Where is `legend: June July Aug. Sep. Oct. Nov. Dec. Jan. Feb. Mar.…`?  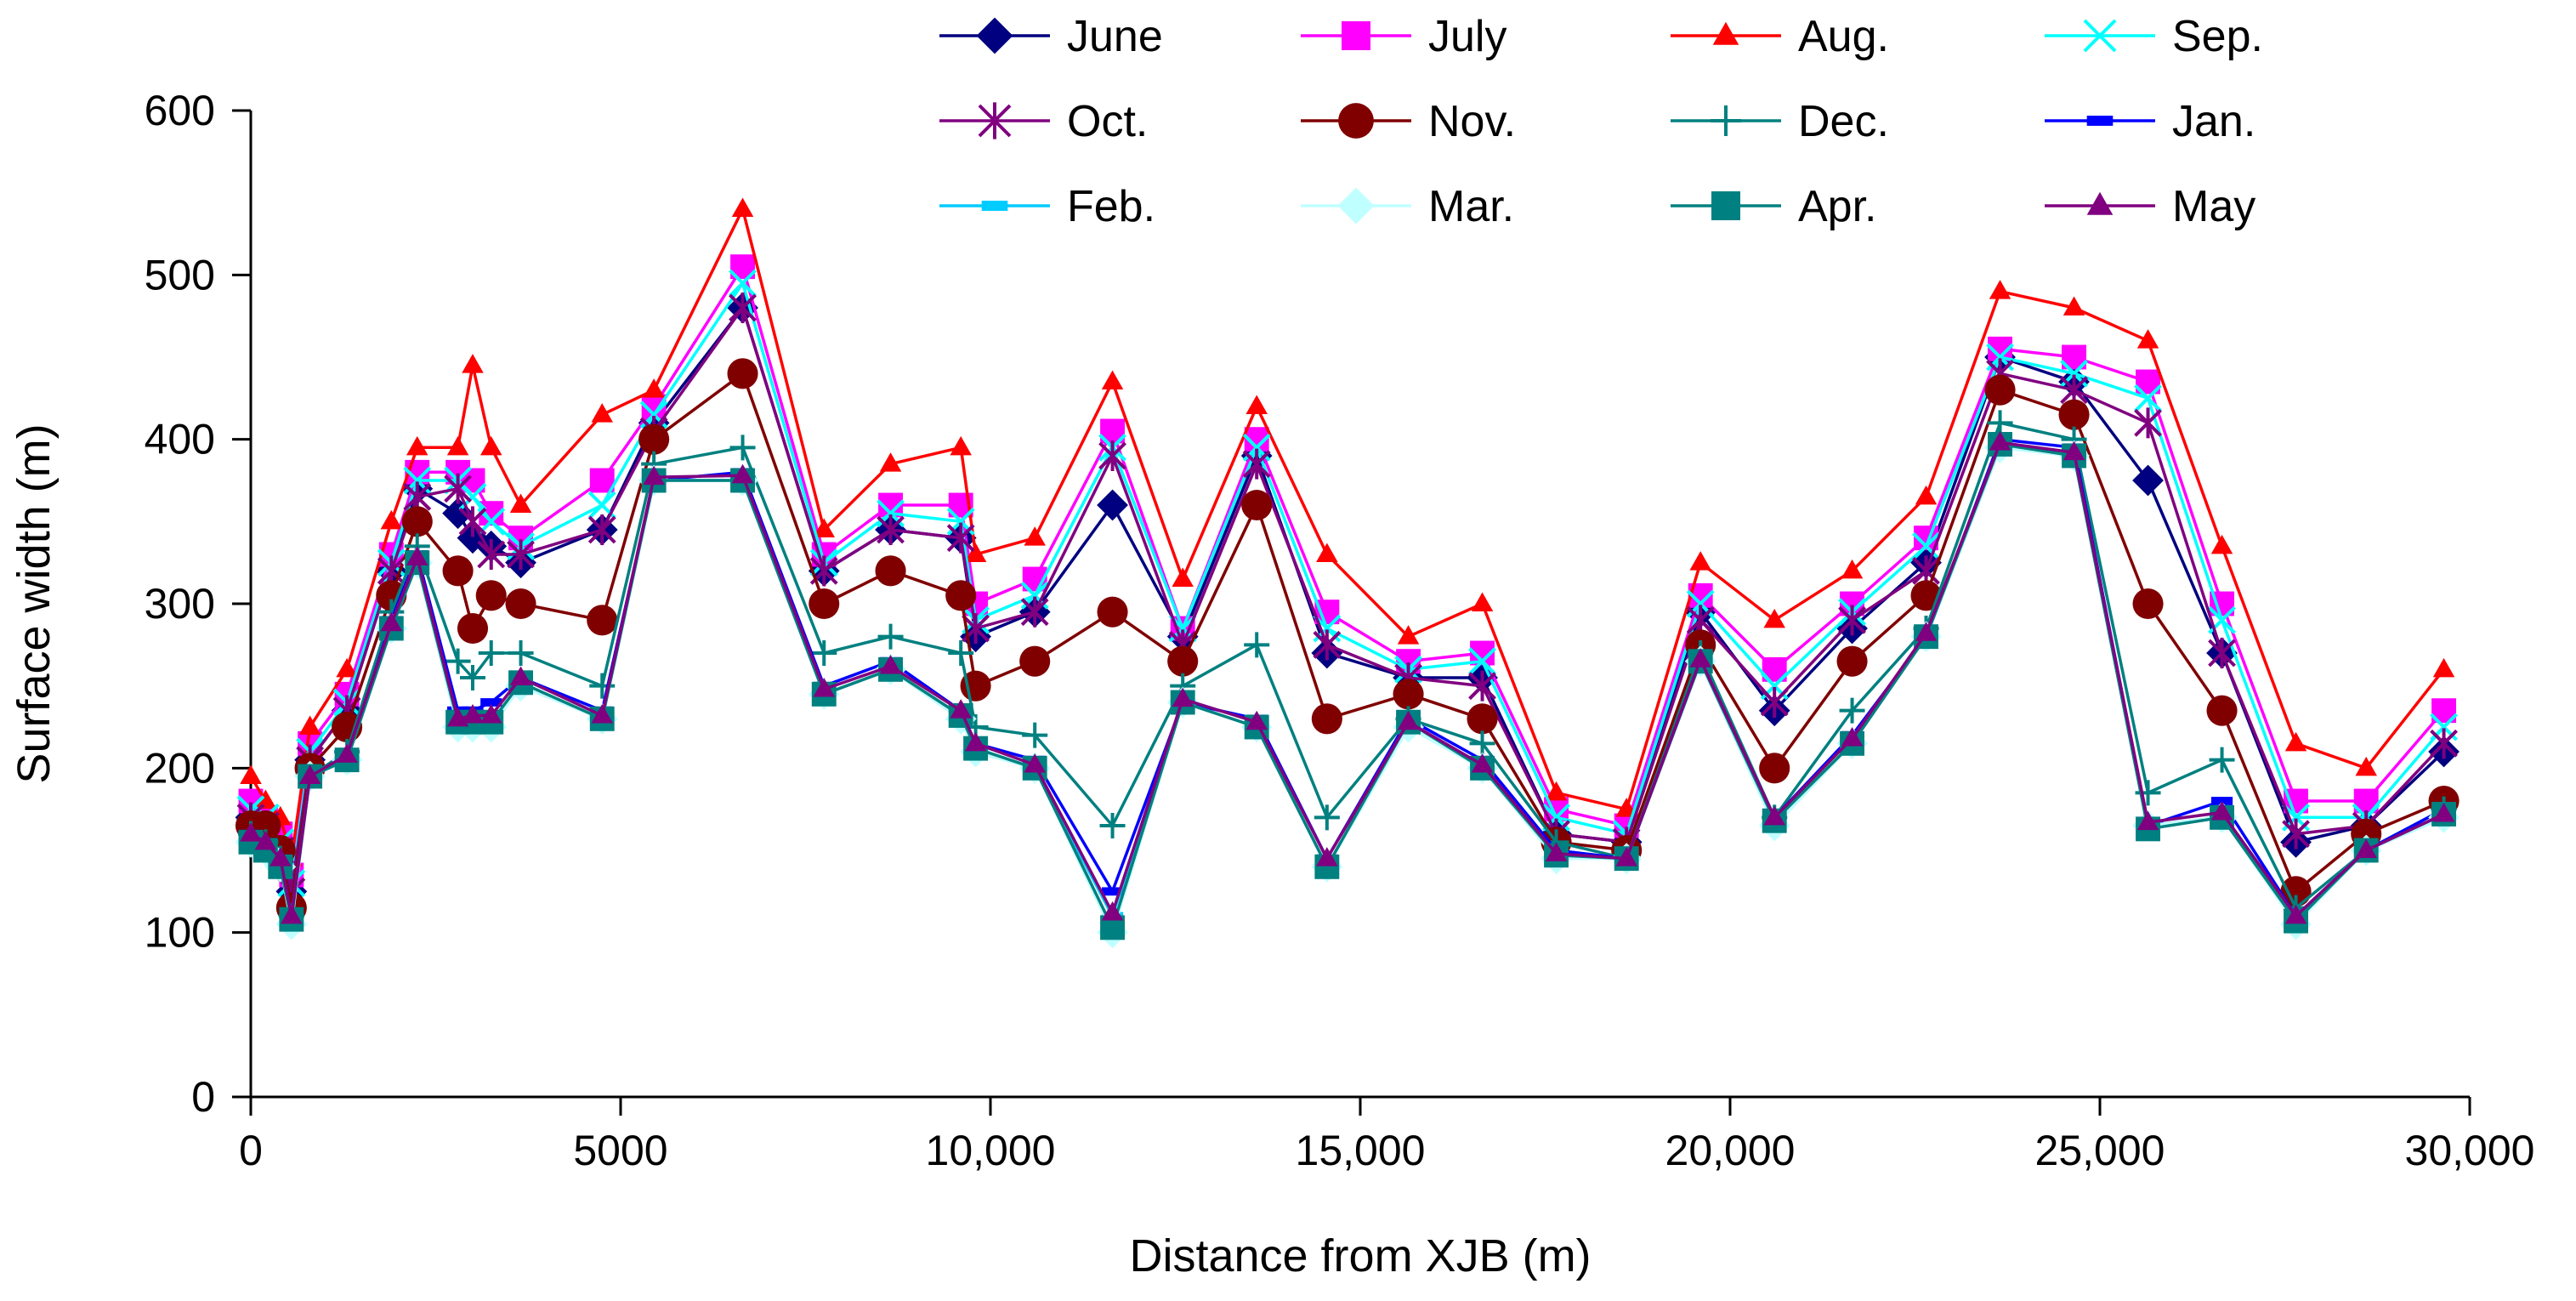
legend: June July Aug. Sep. Oct. Nov. Dec. Jan. Feb. Mar.… is located at coordinates (1601, 121).